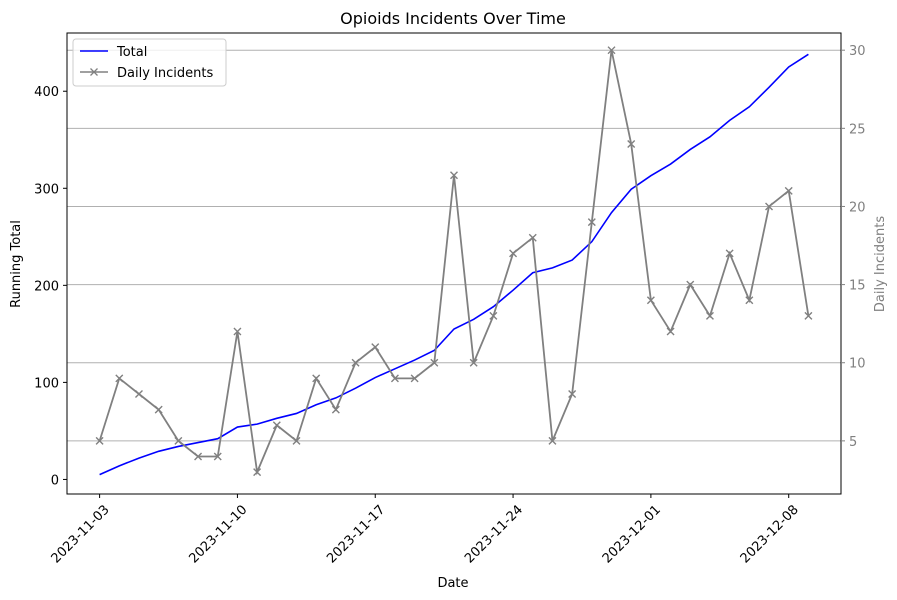 Image resolution: width=897 pixels, height=600 pixels. Describe the element at coordinates (131, 52) in the screenshot. I see `legend-label-total: Total` at that location.